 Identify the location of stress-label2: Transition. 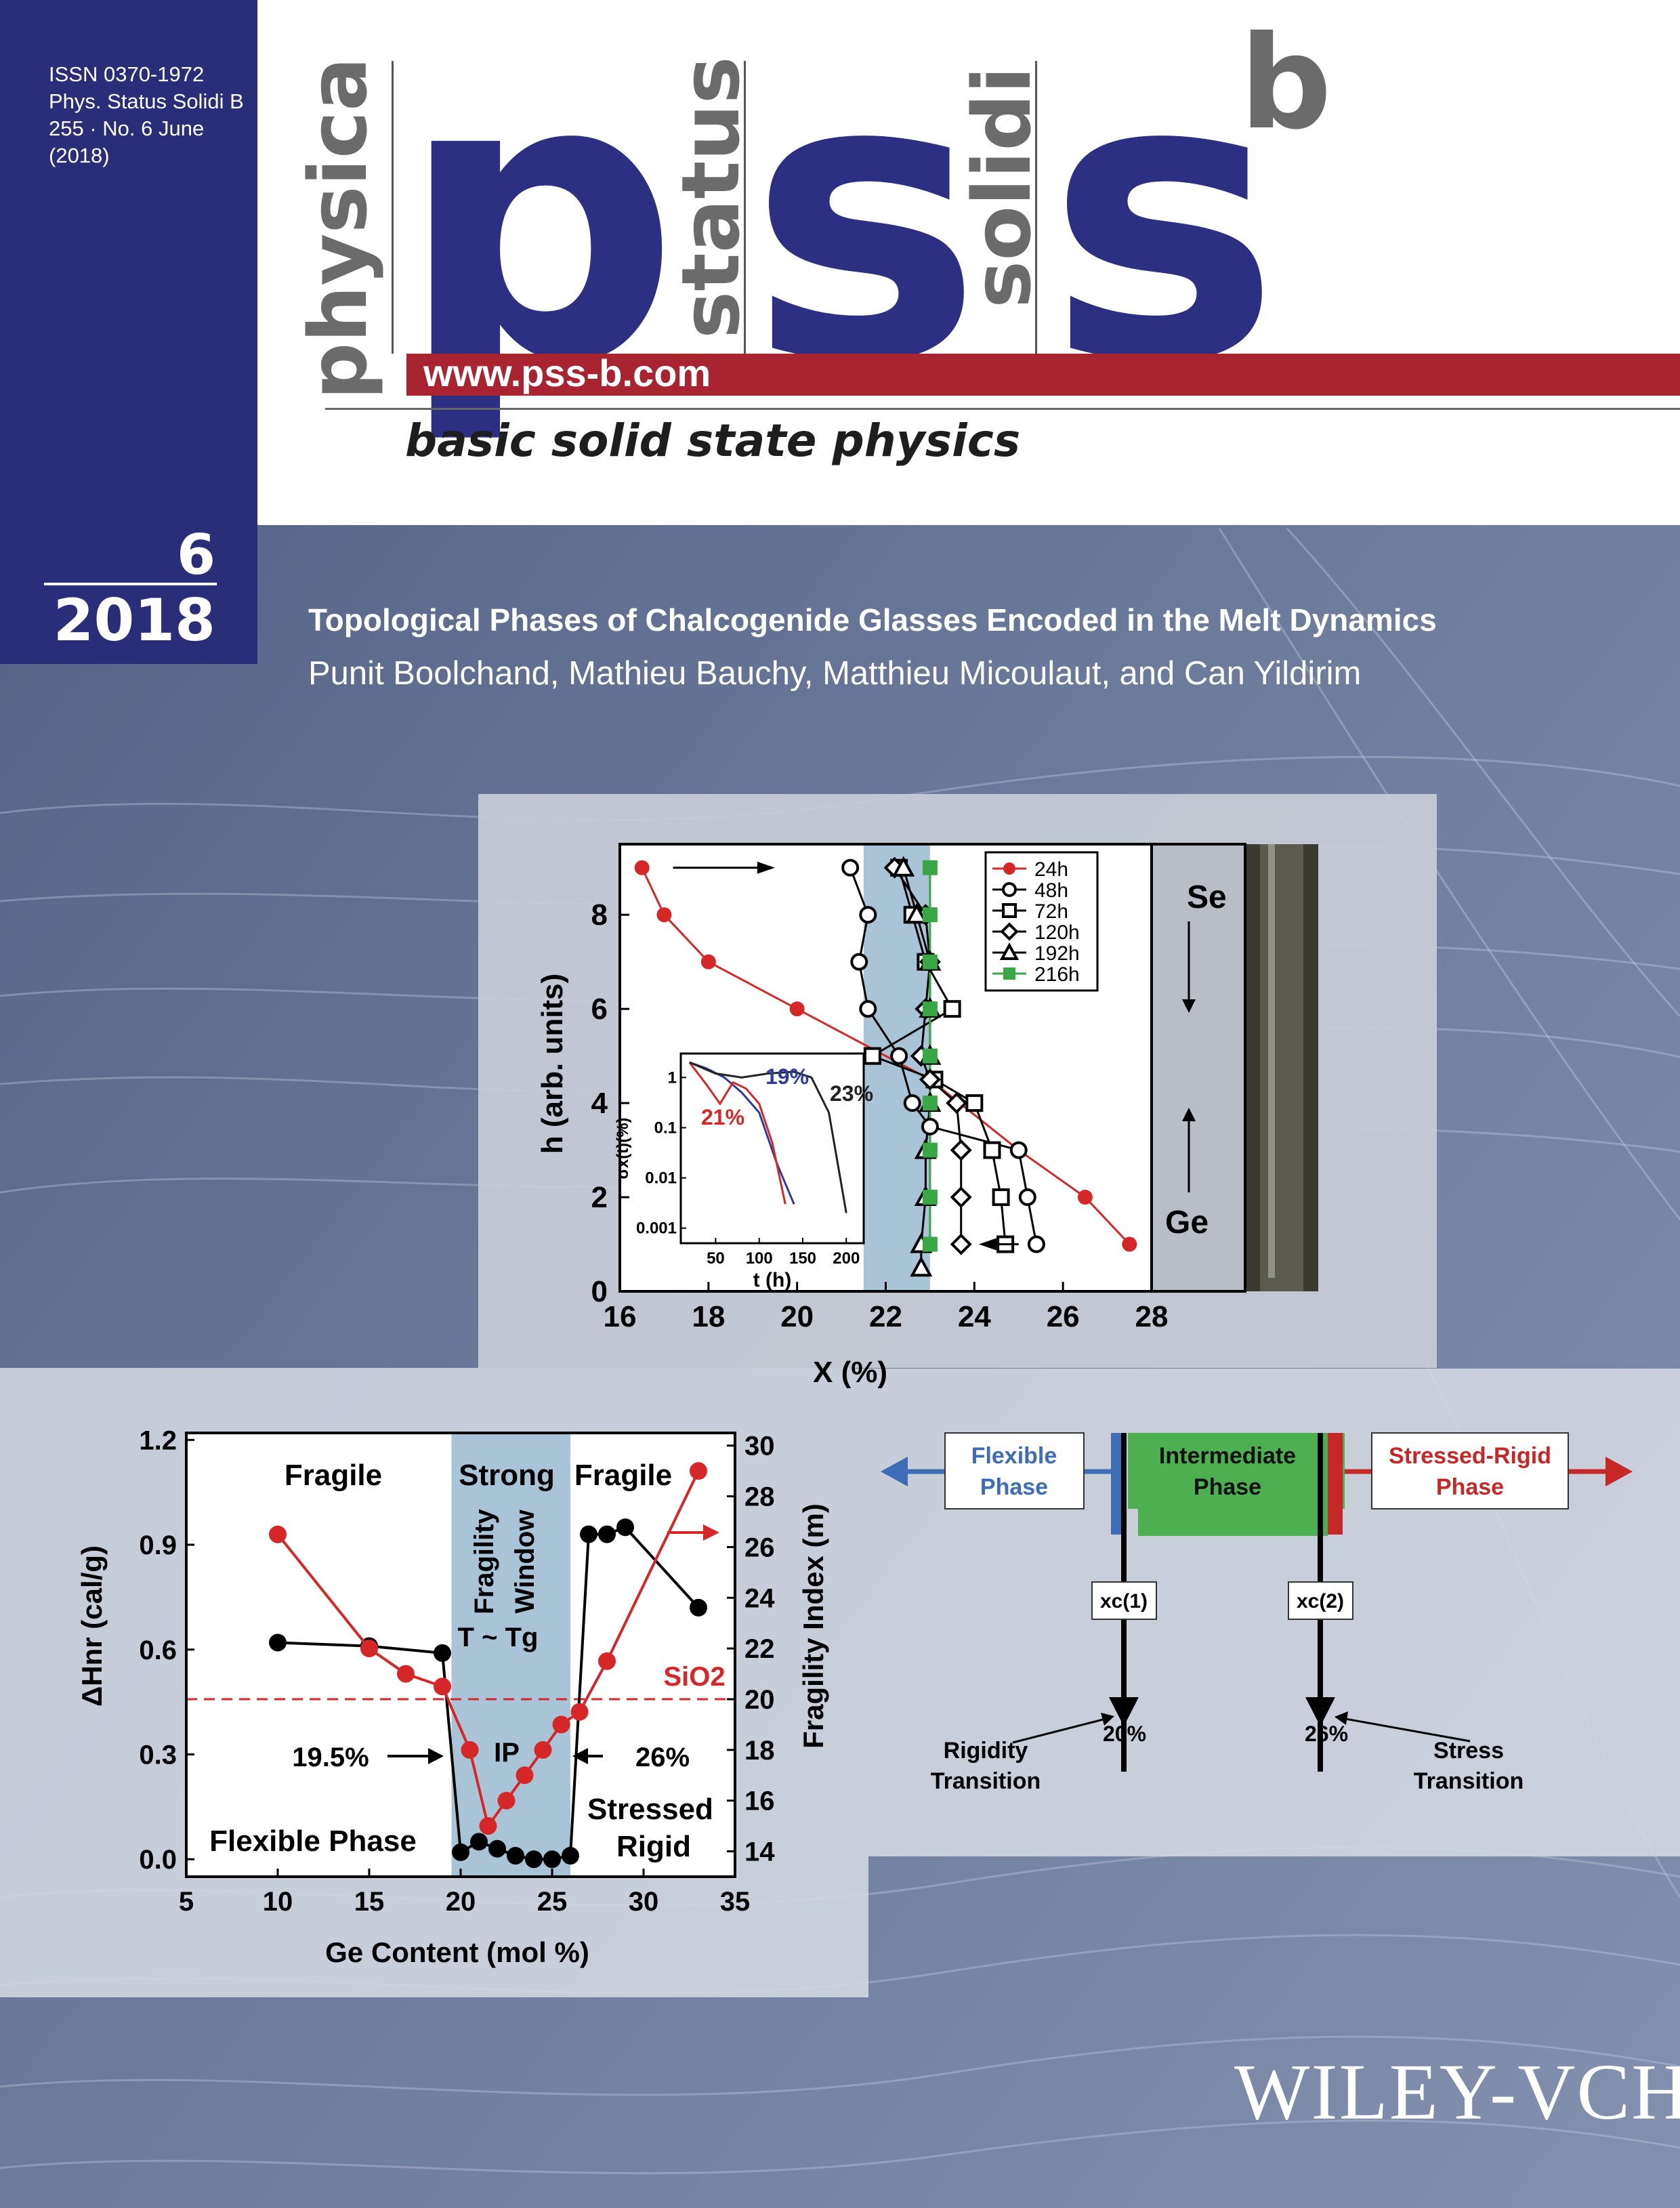
(1469, 1781).